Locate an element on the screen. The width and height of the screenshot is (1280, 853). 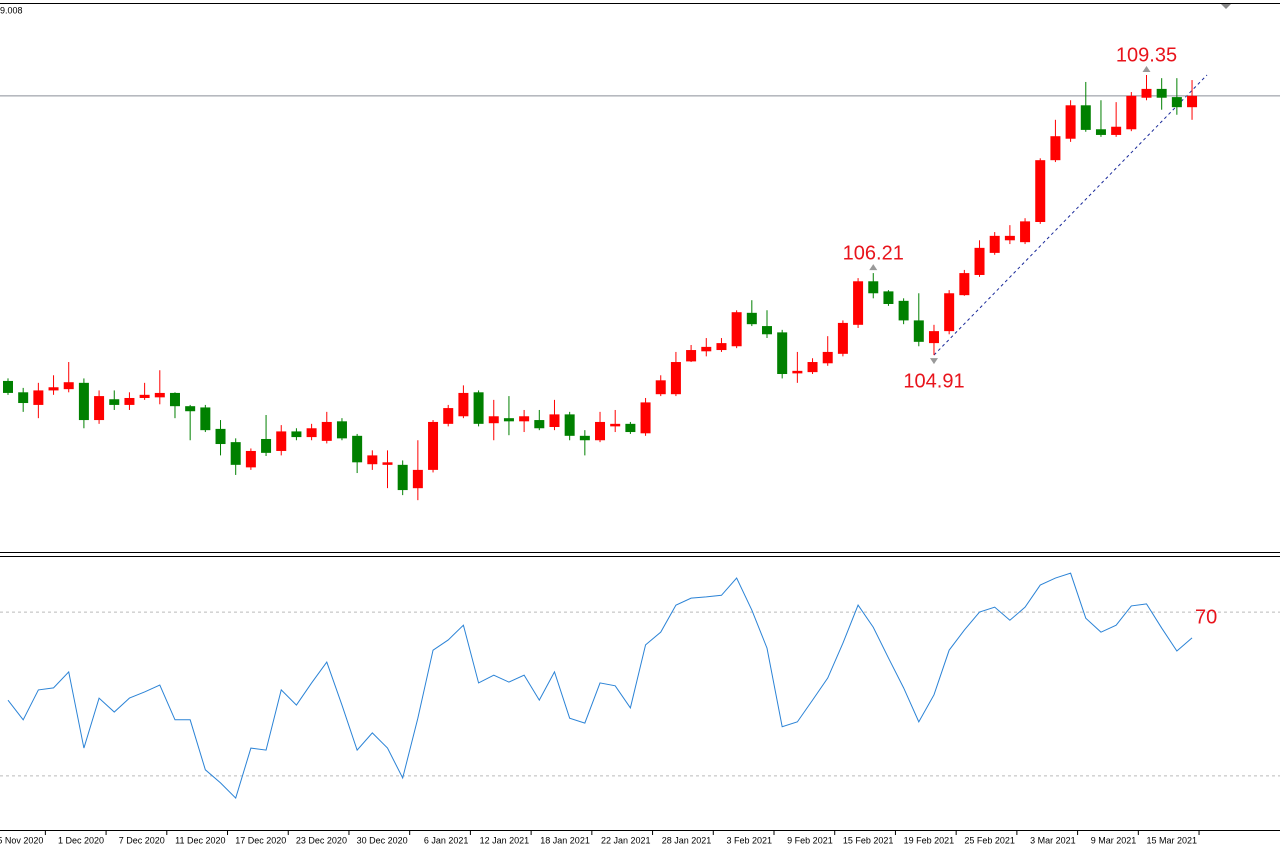
x-tick-label: 25 Feb 2021 is located at coordinates (989, 840).